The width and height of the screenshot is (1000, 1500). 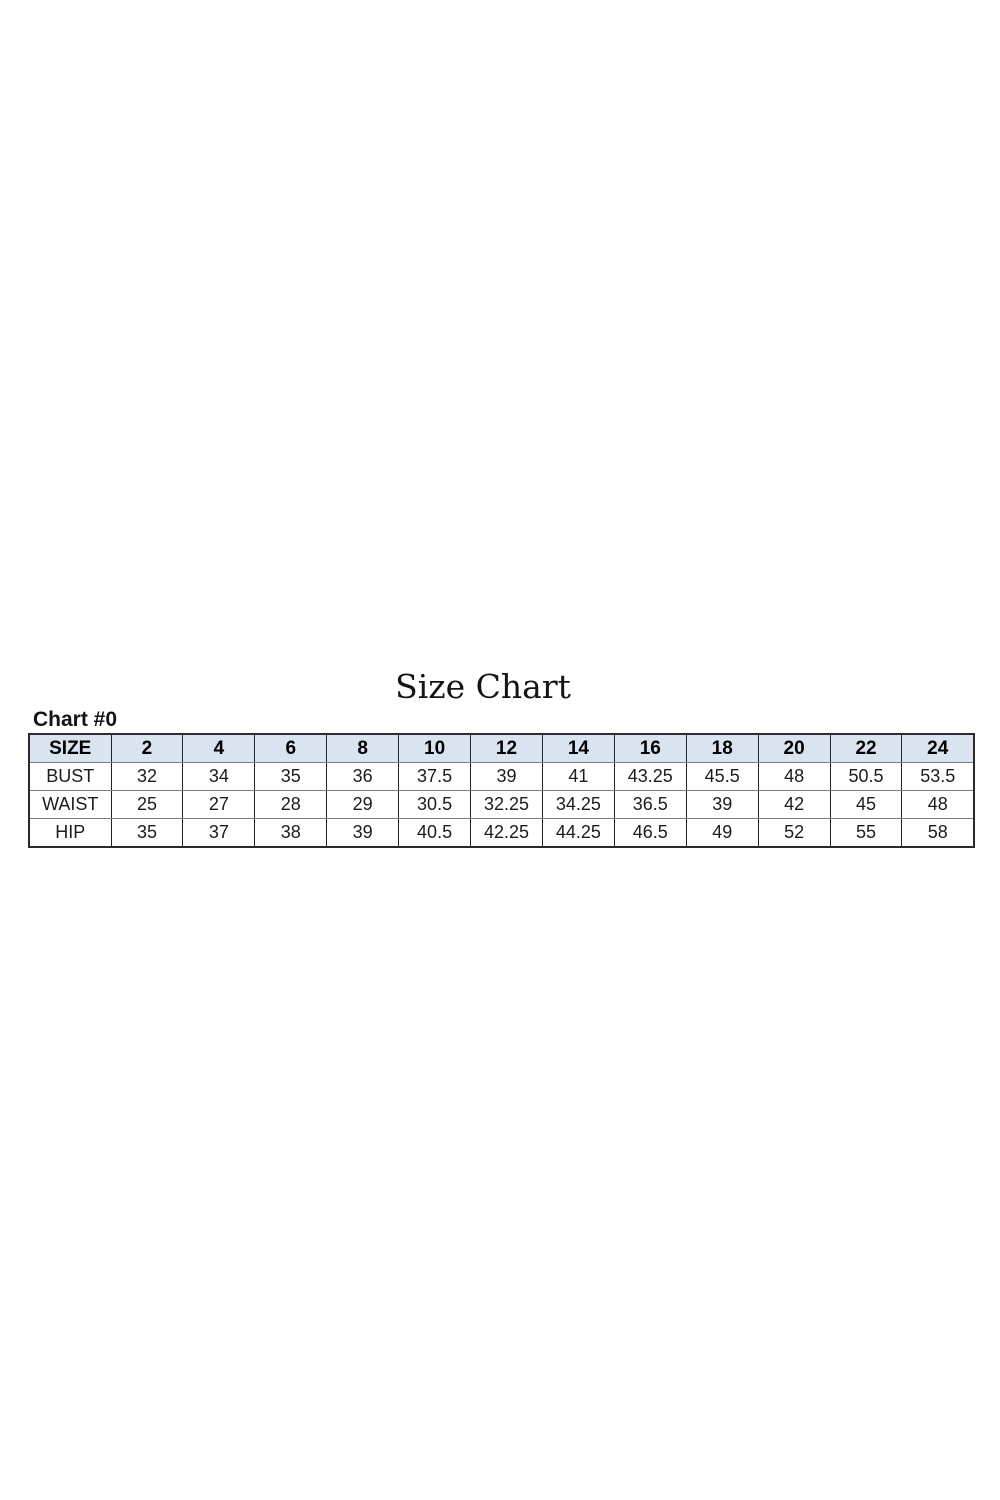 What do you see at coordinates (483, 686) in the screenshot?
I see `page-title: Size Chart` at bounding box center [483, 686].